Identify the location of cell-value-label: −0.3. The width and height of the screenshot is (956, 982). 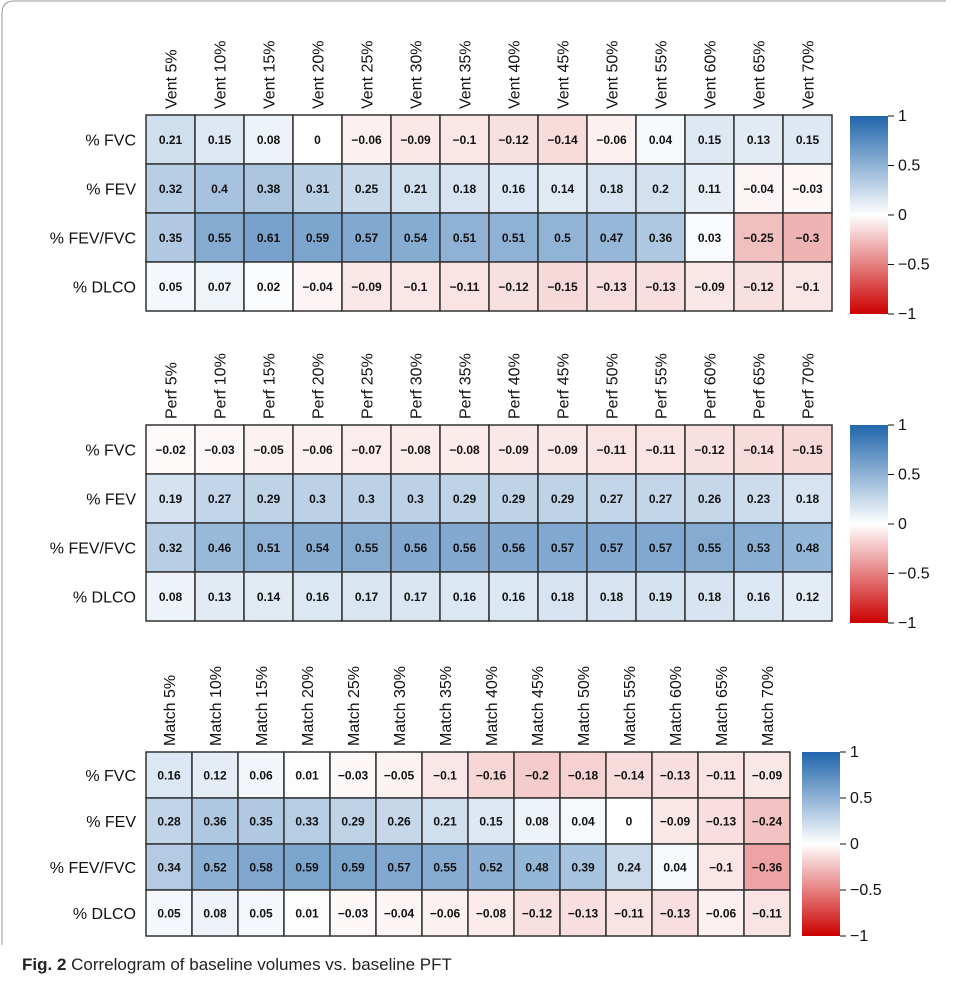
(808, 238).